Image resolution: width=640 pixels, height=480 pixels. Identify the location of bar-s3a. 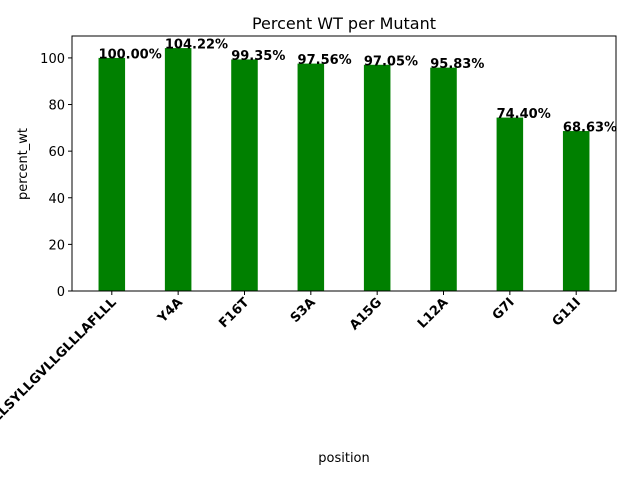
(311, 177).